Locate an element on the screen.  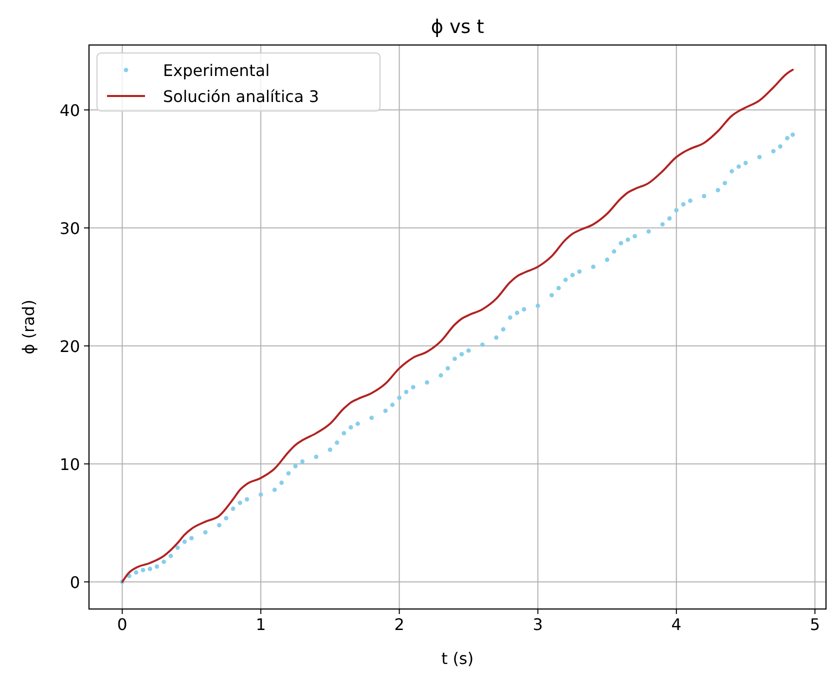
x-tick-label: 1 is located at coordinates (261, 624).